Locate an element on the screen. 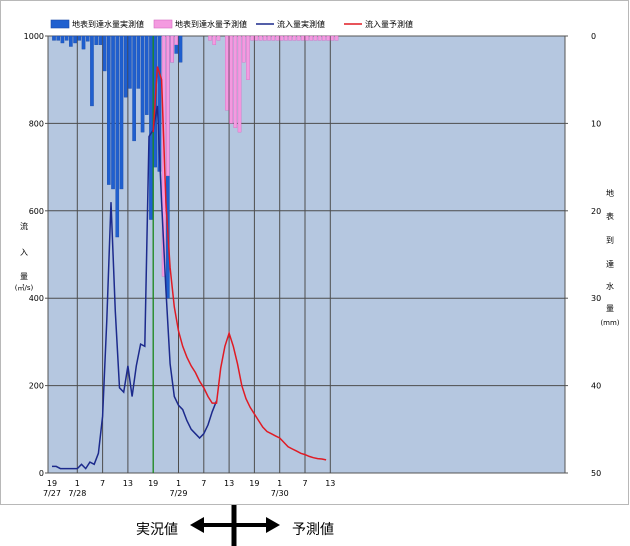 The image size is (630, 546). right-arrow-icon is located at coordinates (273, 525).